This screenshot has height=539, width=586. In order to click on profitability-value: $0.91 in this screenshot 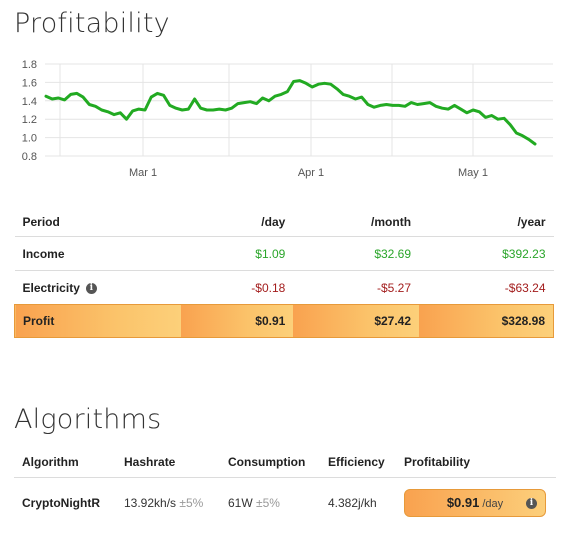, I will do `click(463, 502)`.